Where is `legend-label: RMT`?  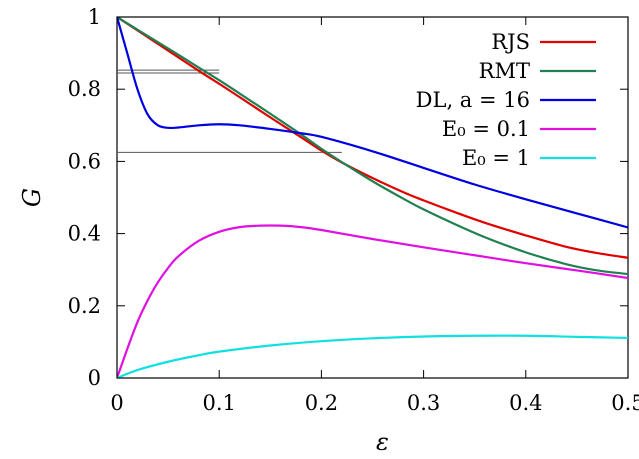 legend-label: RMT is located at coordinates (504, 71).